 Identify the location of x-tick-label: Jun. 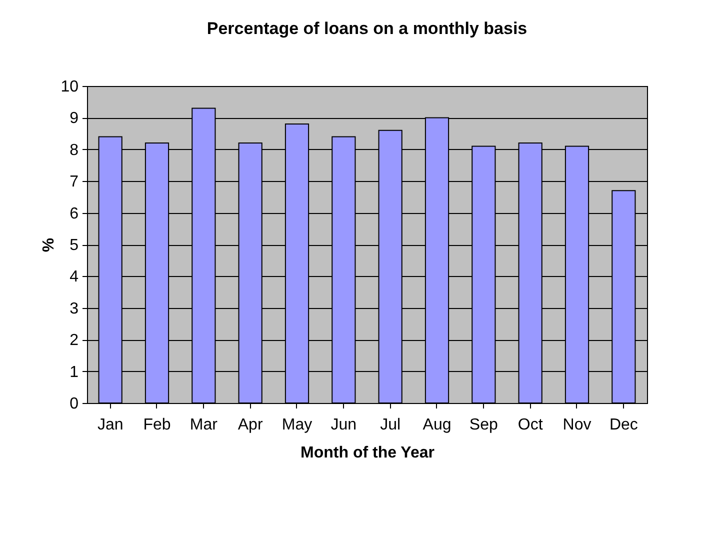
(343, 425).